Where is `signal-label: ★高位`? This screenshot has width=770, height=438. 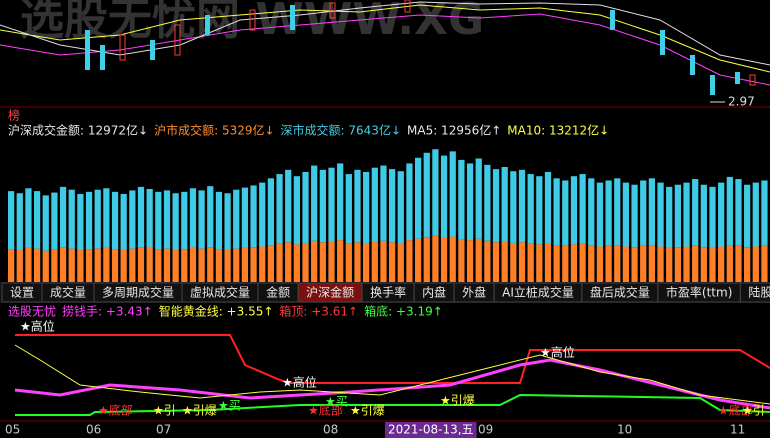 signal-label: ★高位 is located at coordinates (557, 352).